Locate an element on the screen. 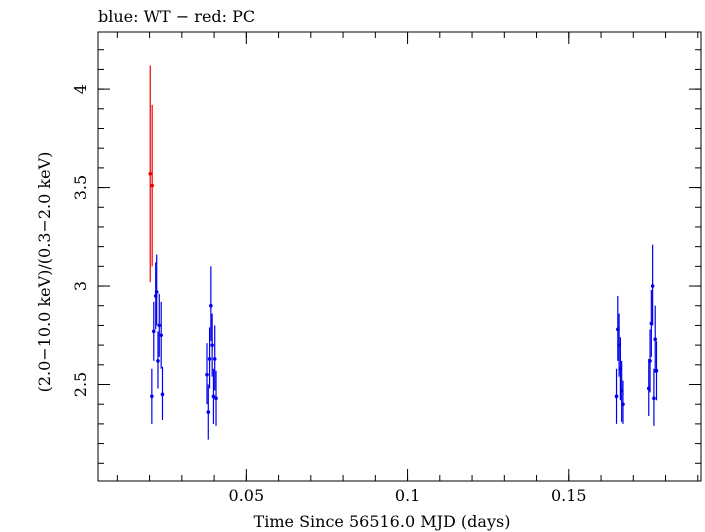 This screenshot has width=705, height=532. x-tick-label: 0.1 is located at coordinates (407, 495).